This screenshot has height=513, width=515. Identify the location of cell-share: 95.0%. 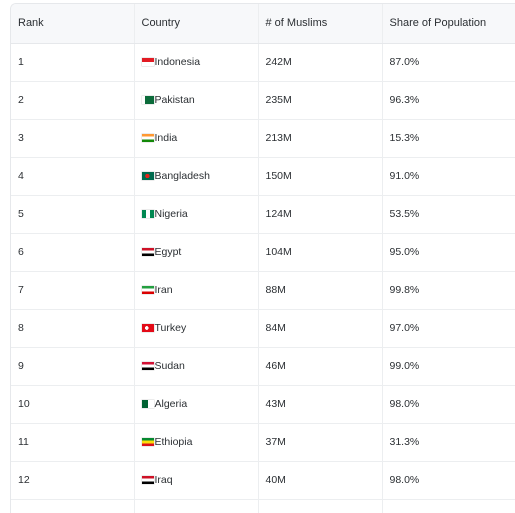
(448, 252).